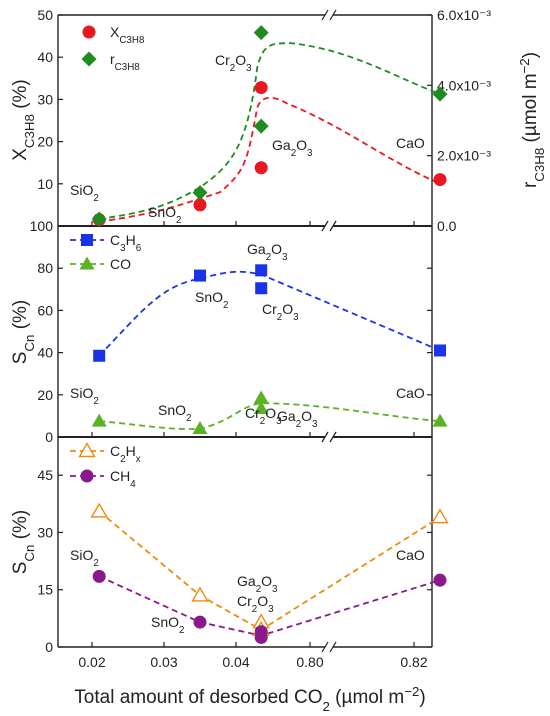 This screenshot has width=550, height=716. What do you see at coordinates (87, 476) in the screenshot?
I see `legend-marker-ch4` at bounding box center [87, 476].